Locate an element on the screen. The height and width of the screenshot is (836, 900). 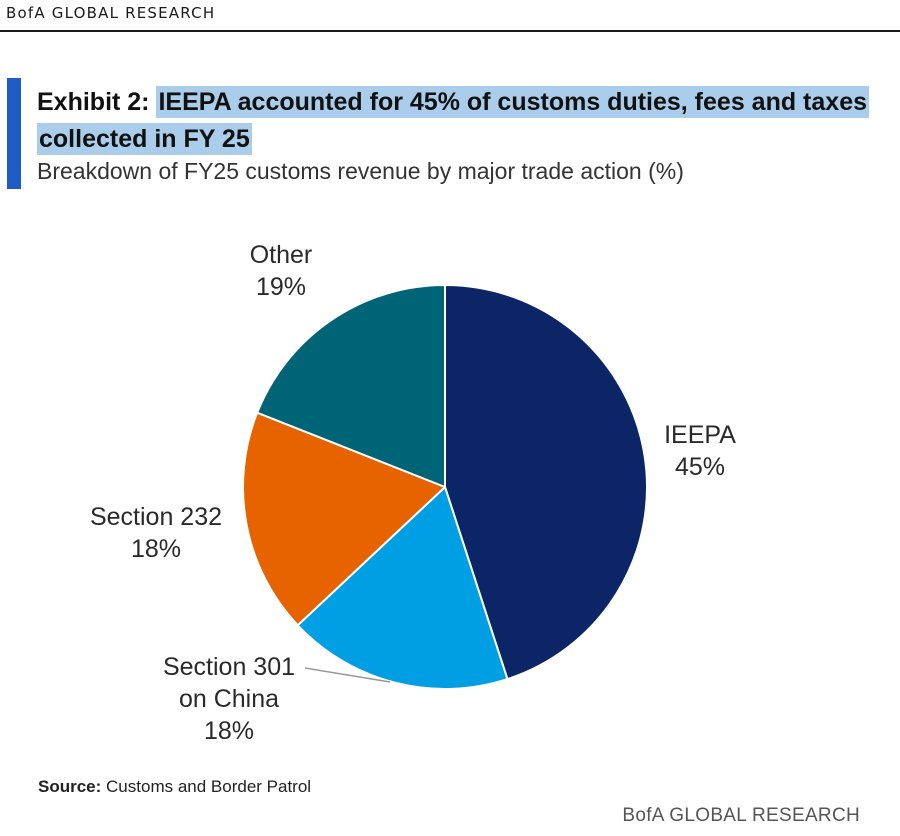
exhibit-label: Exhibit 2: is located at coordinates (93, 102).